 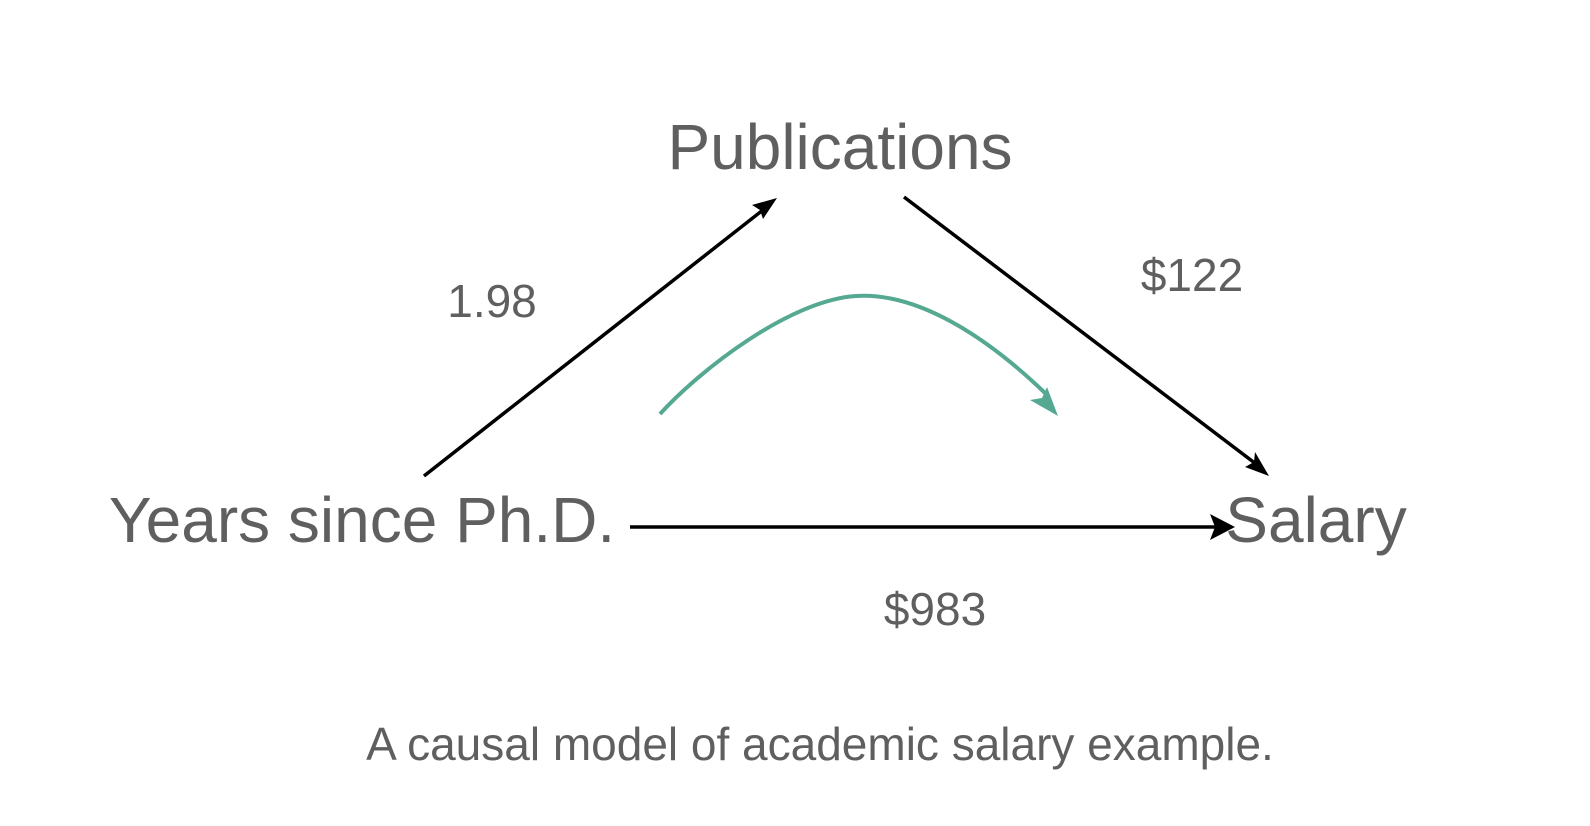 What do you see at coordinates (932, 527) in the screenshot?
I see `edge-years-to-salary` at bounding box center [932, 527].